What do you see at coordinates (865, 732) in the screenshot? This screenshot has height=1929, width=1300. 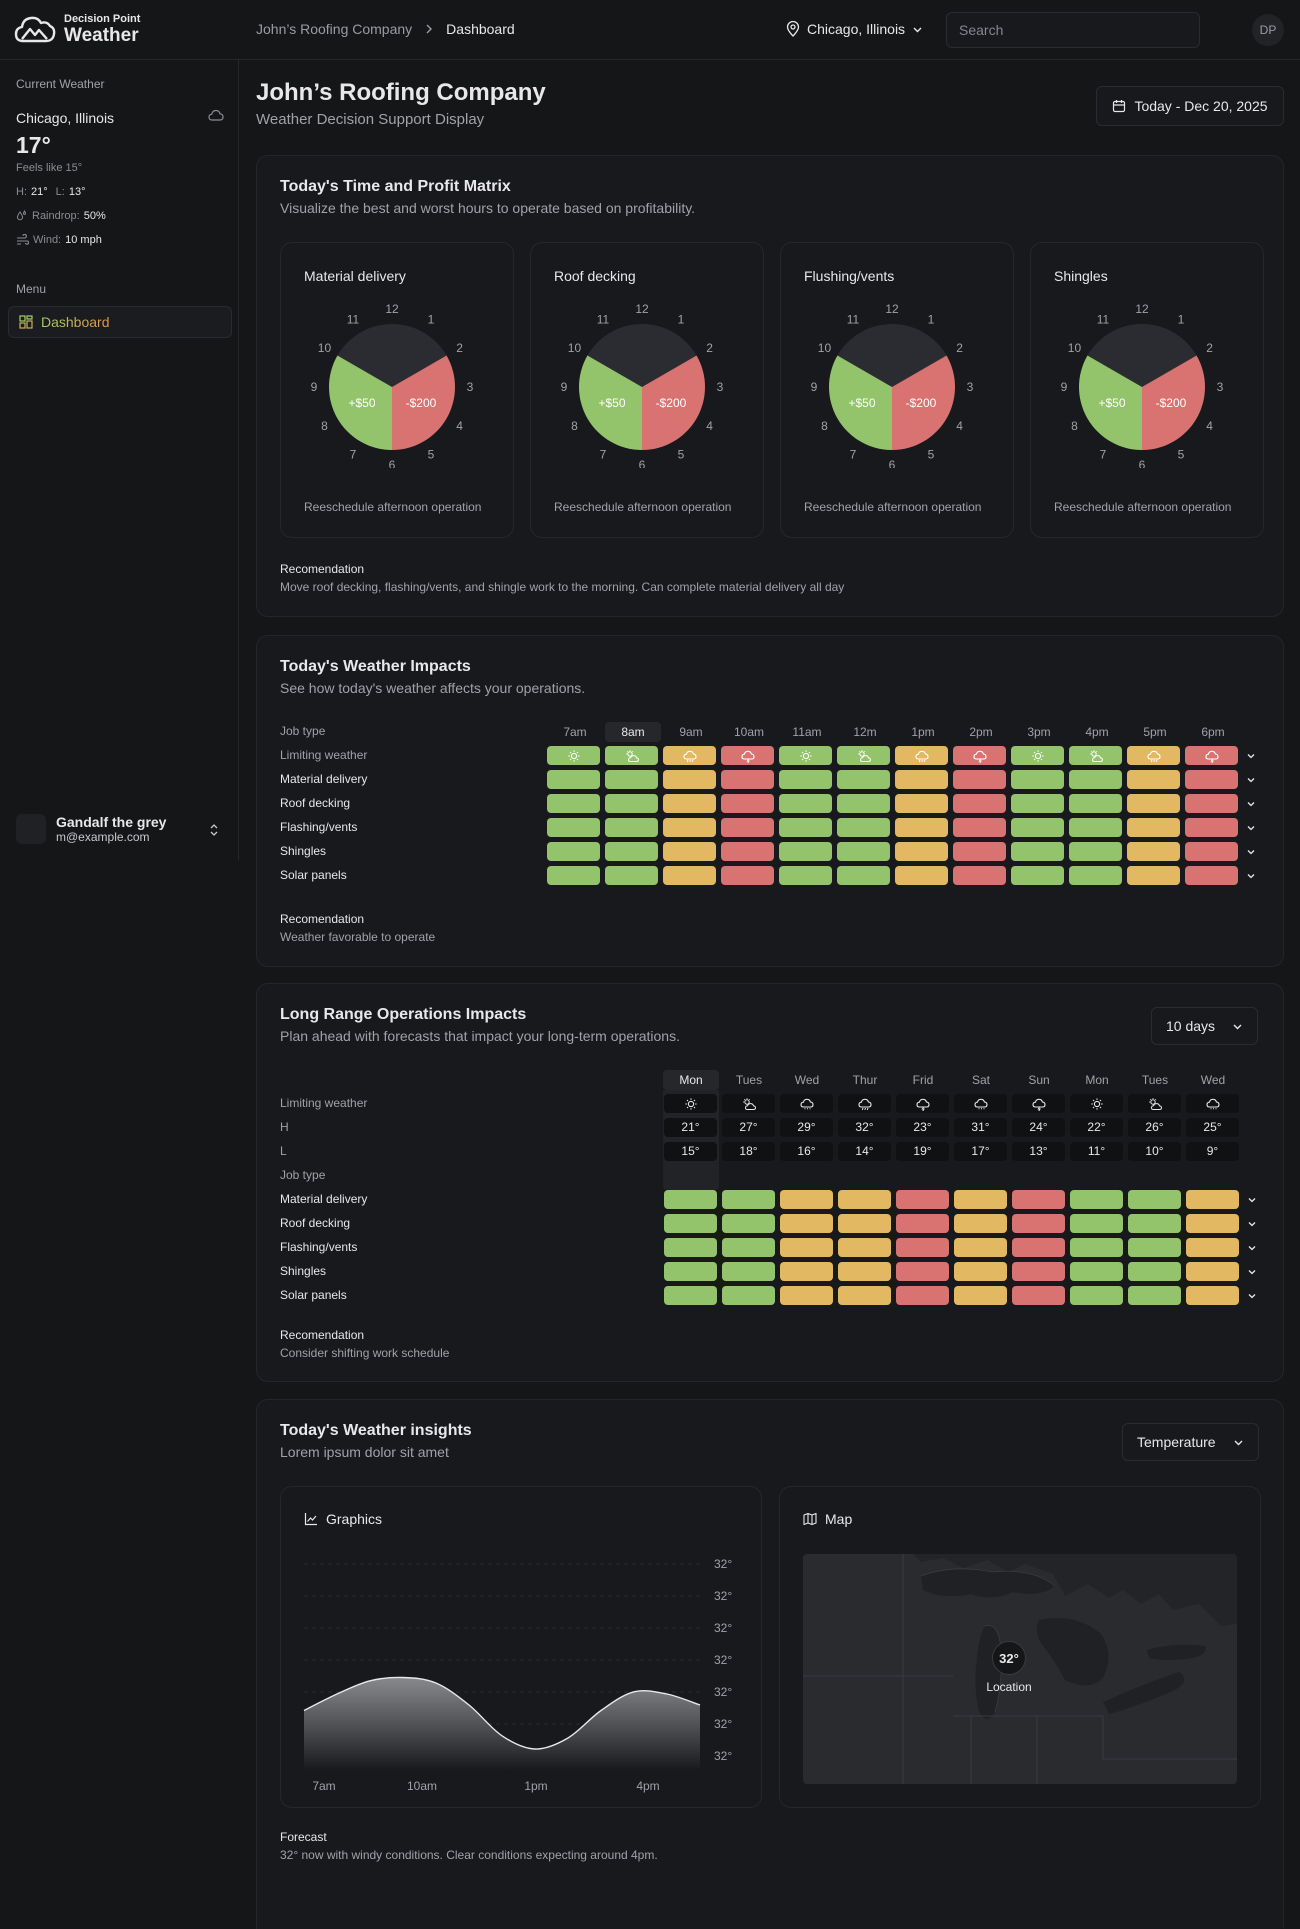 I see `hour-column-header: 12m` at bounding box center [865, 732].